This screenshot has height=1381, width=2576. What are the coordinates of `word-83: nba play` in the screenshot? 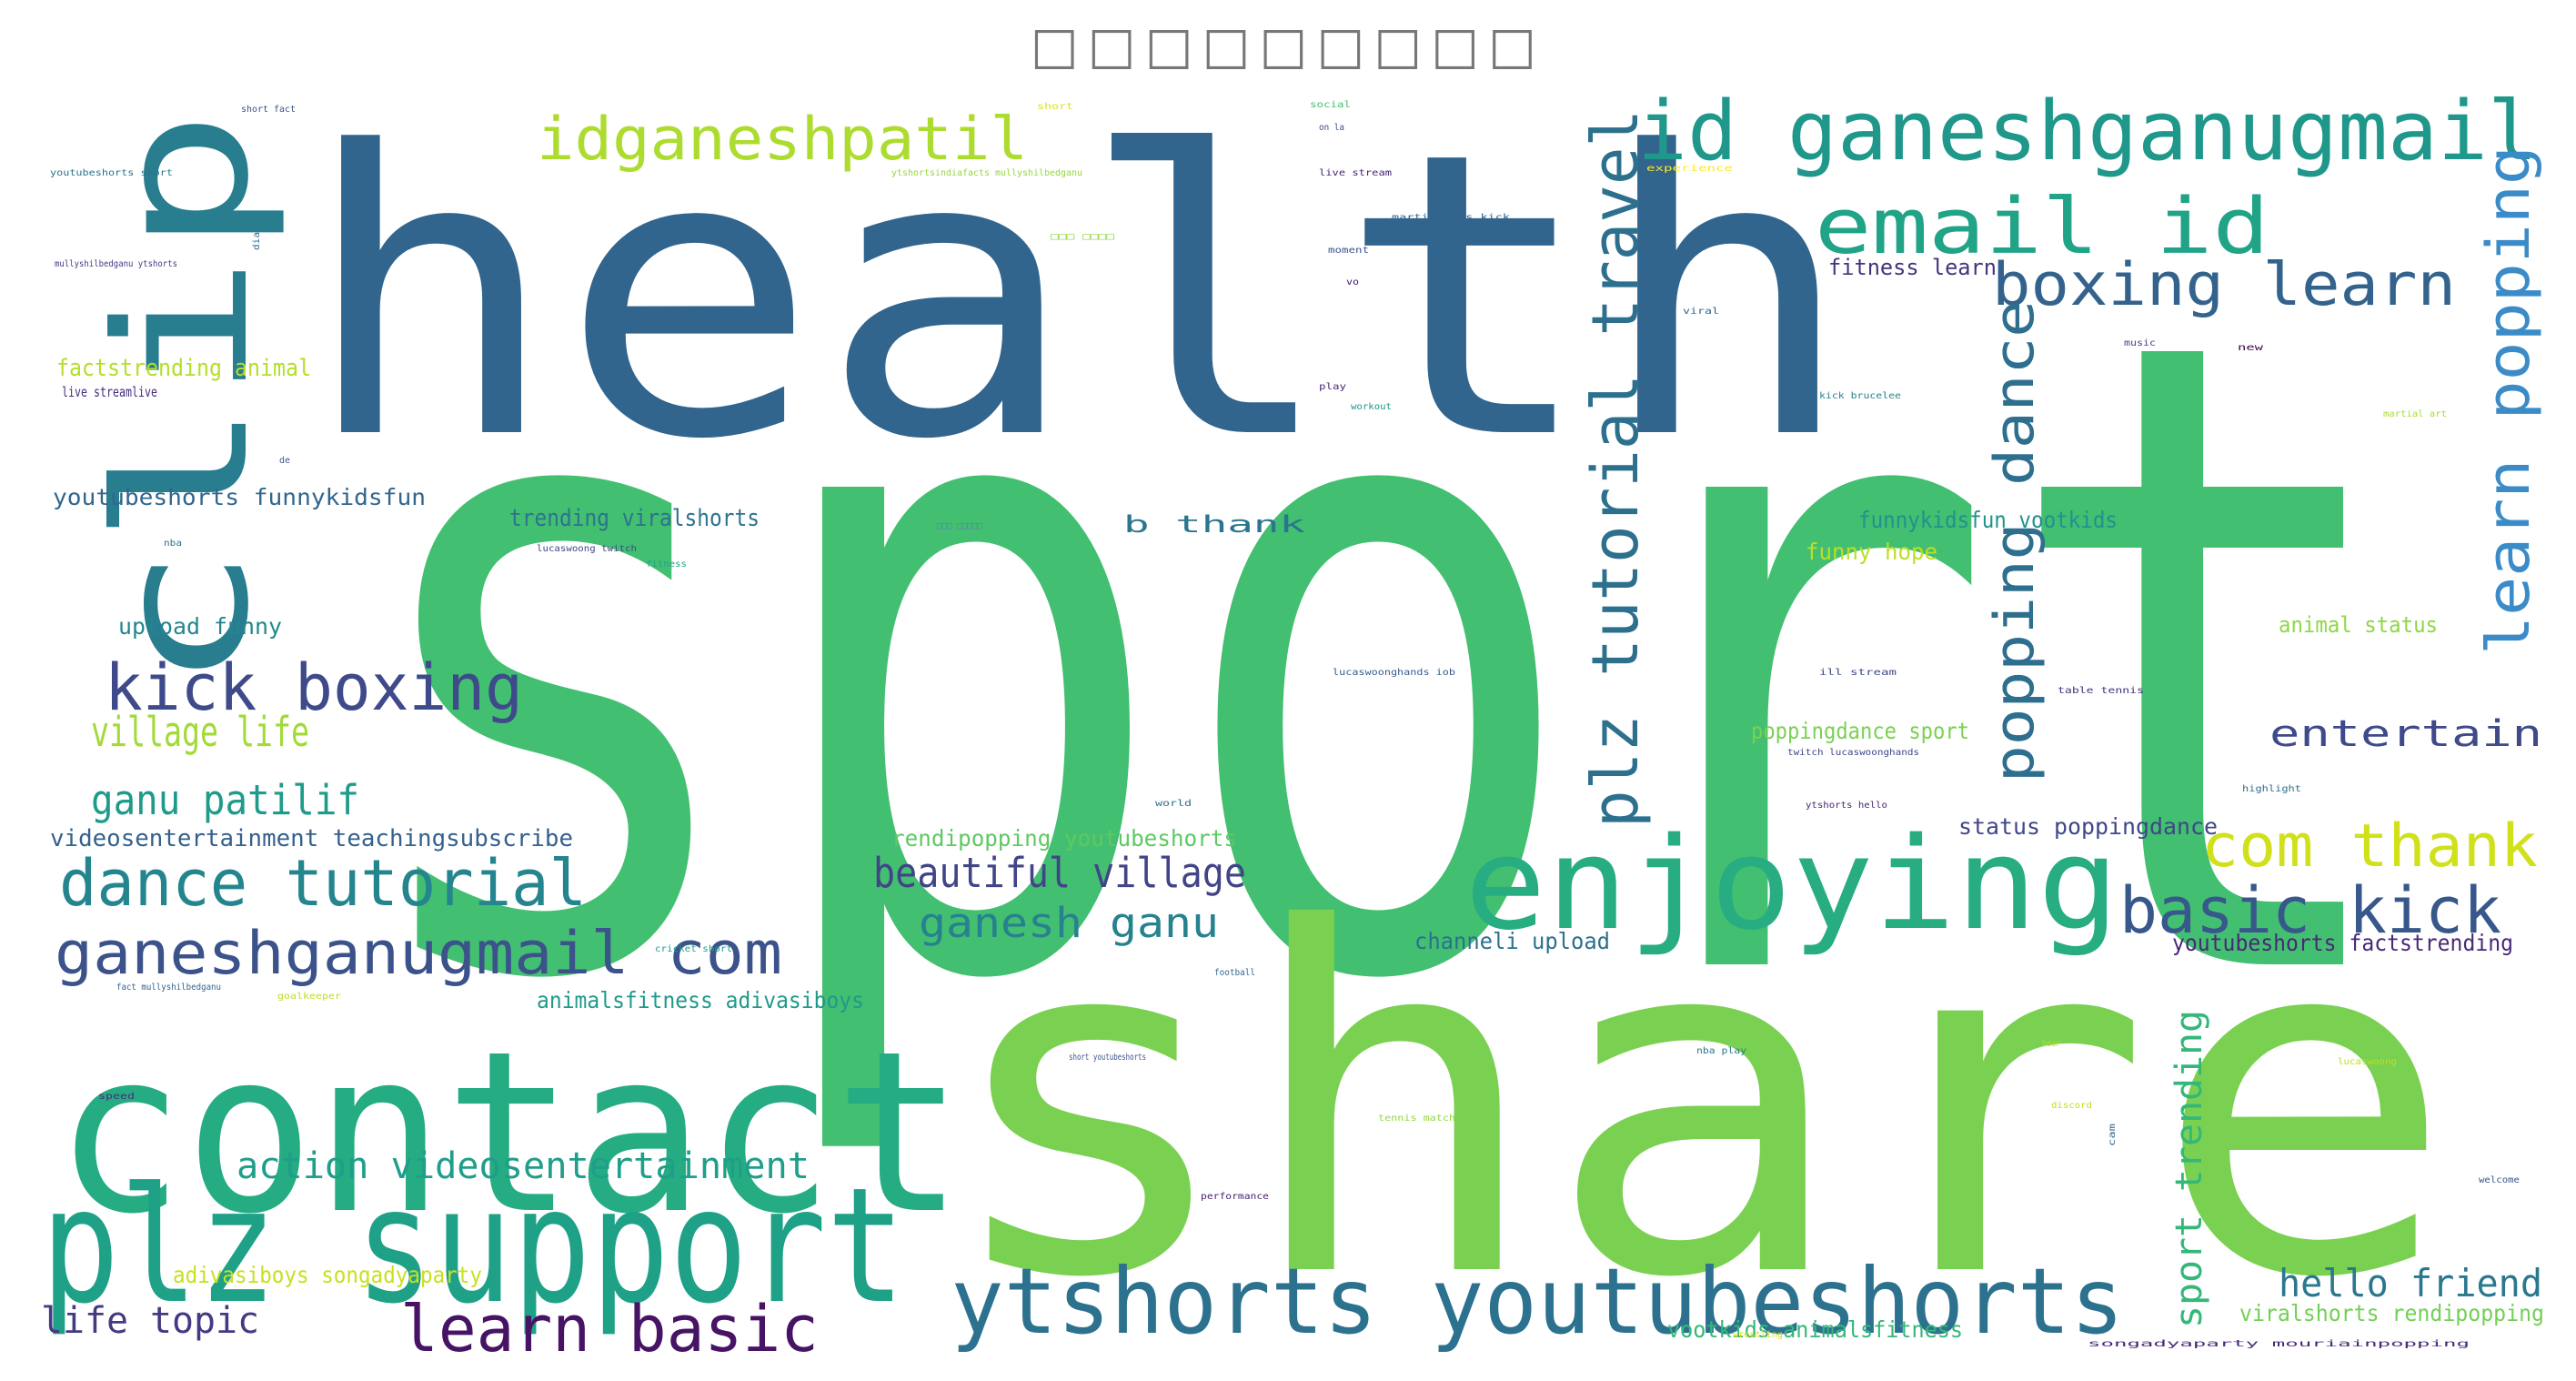 It's located at (1721, 1051).